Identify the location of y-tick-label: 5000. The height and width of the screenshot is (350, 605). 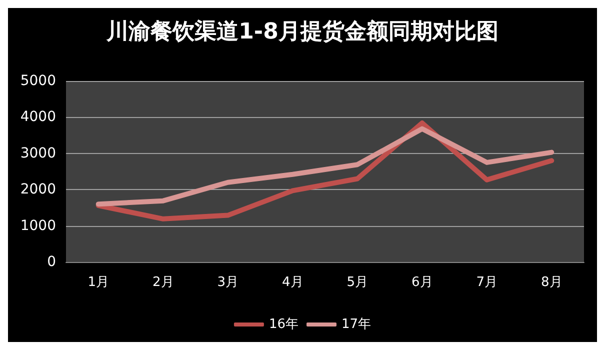
(38, 81).